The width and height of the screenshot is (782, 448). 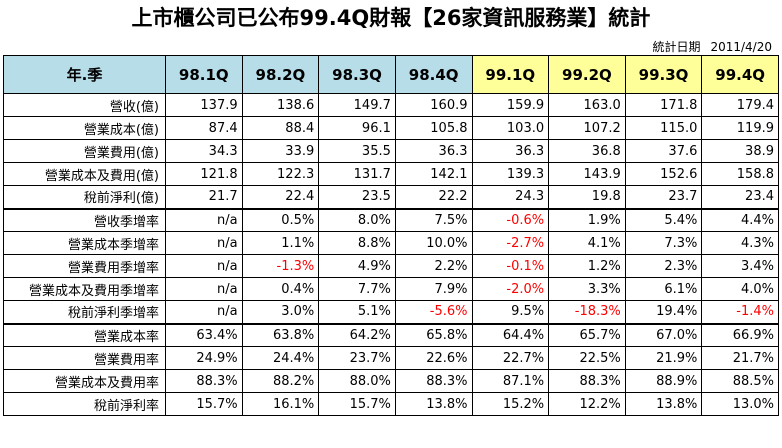 I want to click on table-cell: 67.0%, so click(x=663, y=334).